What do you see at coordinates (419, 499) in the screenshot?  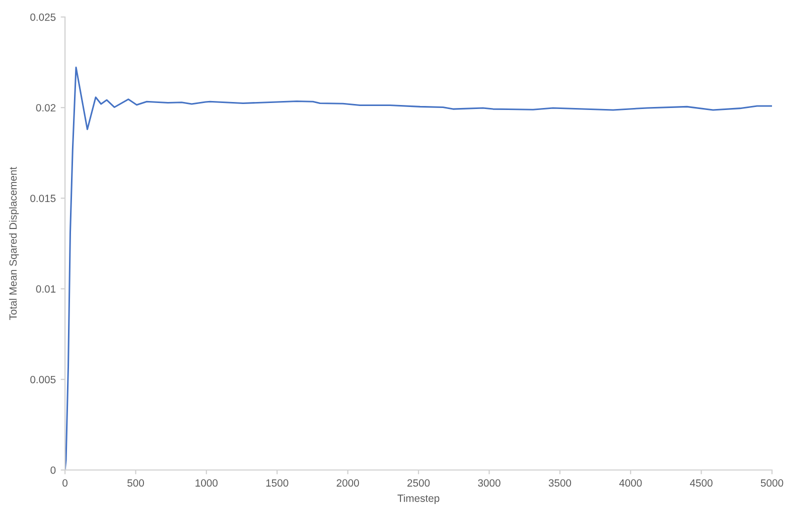 I see `x-axis-title: Timestep` at bounding box center [419, 499].